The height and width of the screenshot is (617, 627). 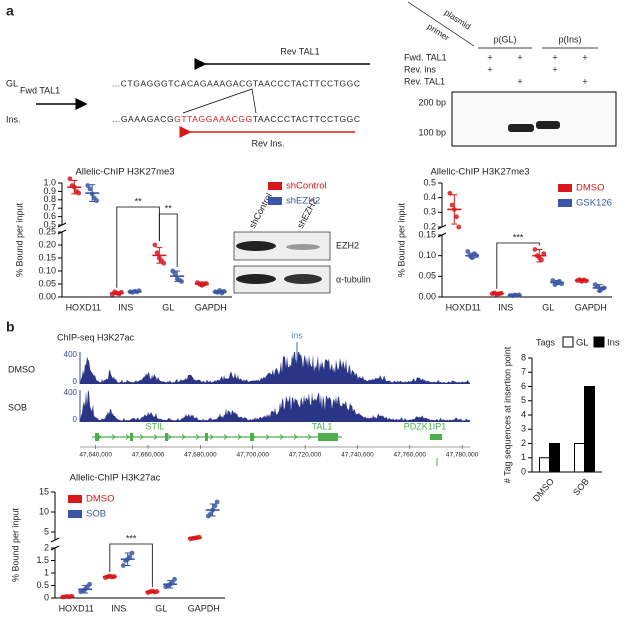 What do you see at coordinates (75, 381) in the screenshot?
I see `scale-label: 0` at bounding box center [75, 381].